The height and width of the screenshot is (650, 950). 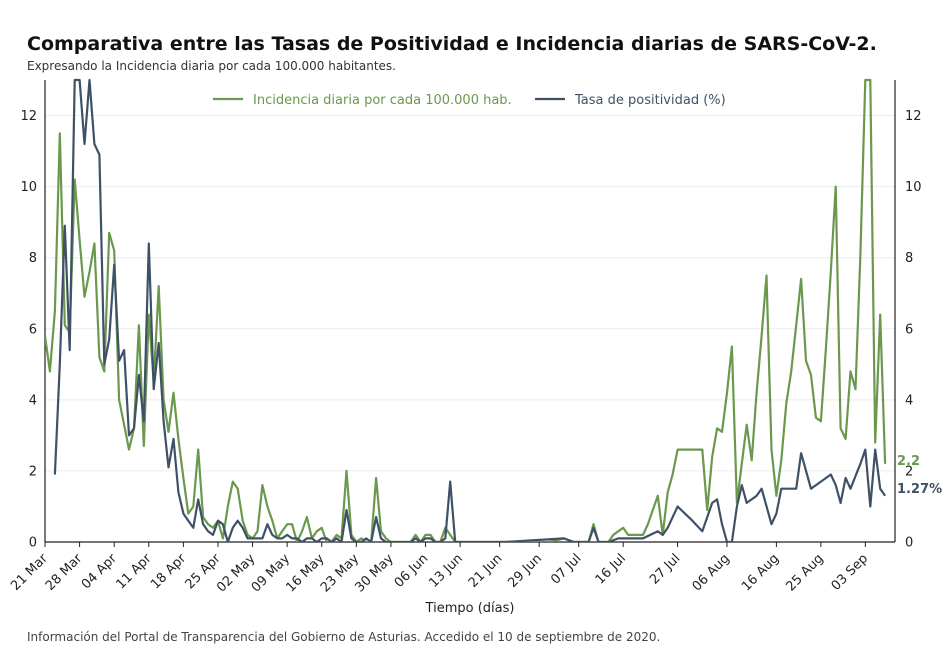 I want to click on x-tick-label: 06 Aug, so click(x=711, y=572).